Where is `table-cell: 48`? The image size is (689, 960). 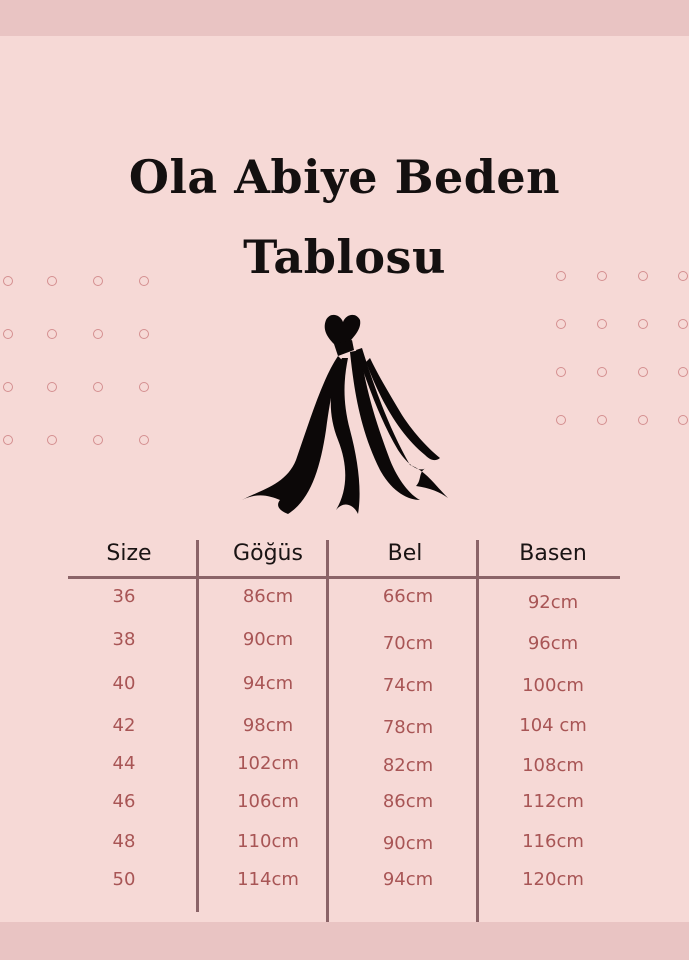
table-cell: 48 is located at coordinates (124, 841).